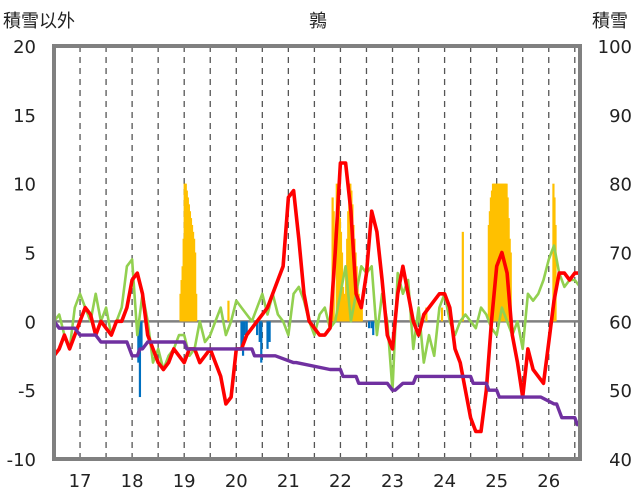 Image resolution: width=636 pixels, height=501 pixels. Describe the element at coordinates (132, 481) in the screenshot. I see `x-tick: 18` at that location.